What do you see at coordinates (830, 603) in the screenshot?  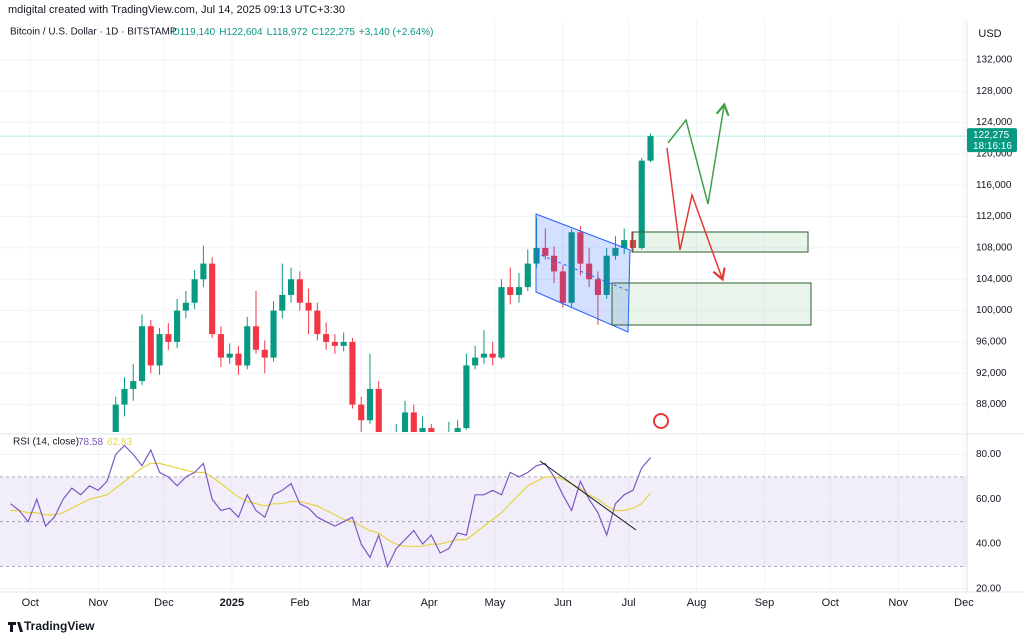 I see `x-tick-label: Oct` at bounding box center [830, 603].